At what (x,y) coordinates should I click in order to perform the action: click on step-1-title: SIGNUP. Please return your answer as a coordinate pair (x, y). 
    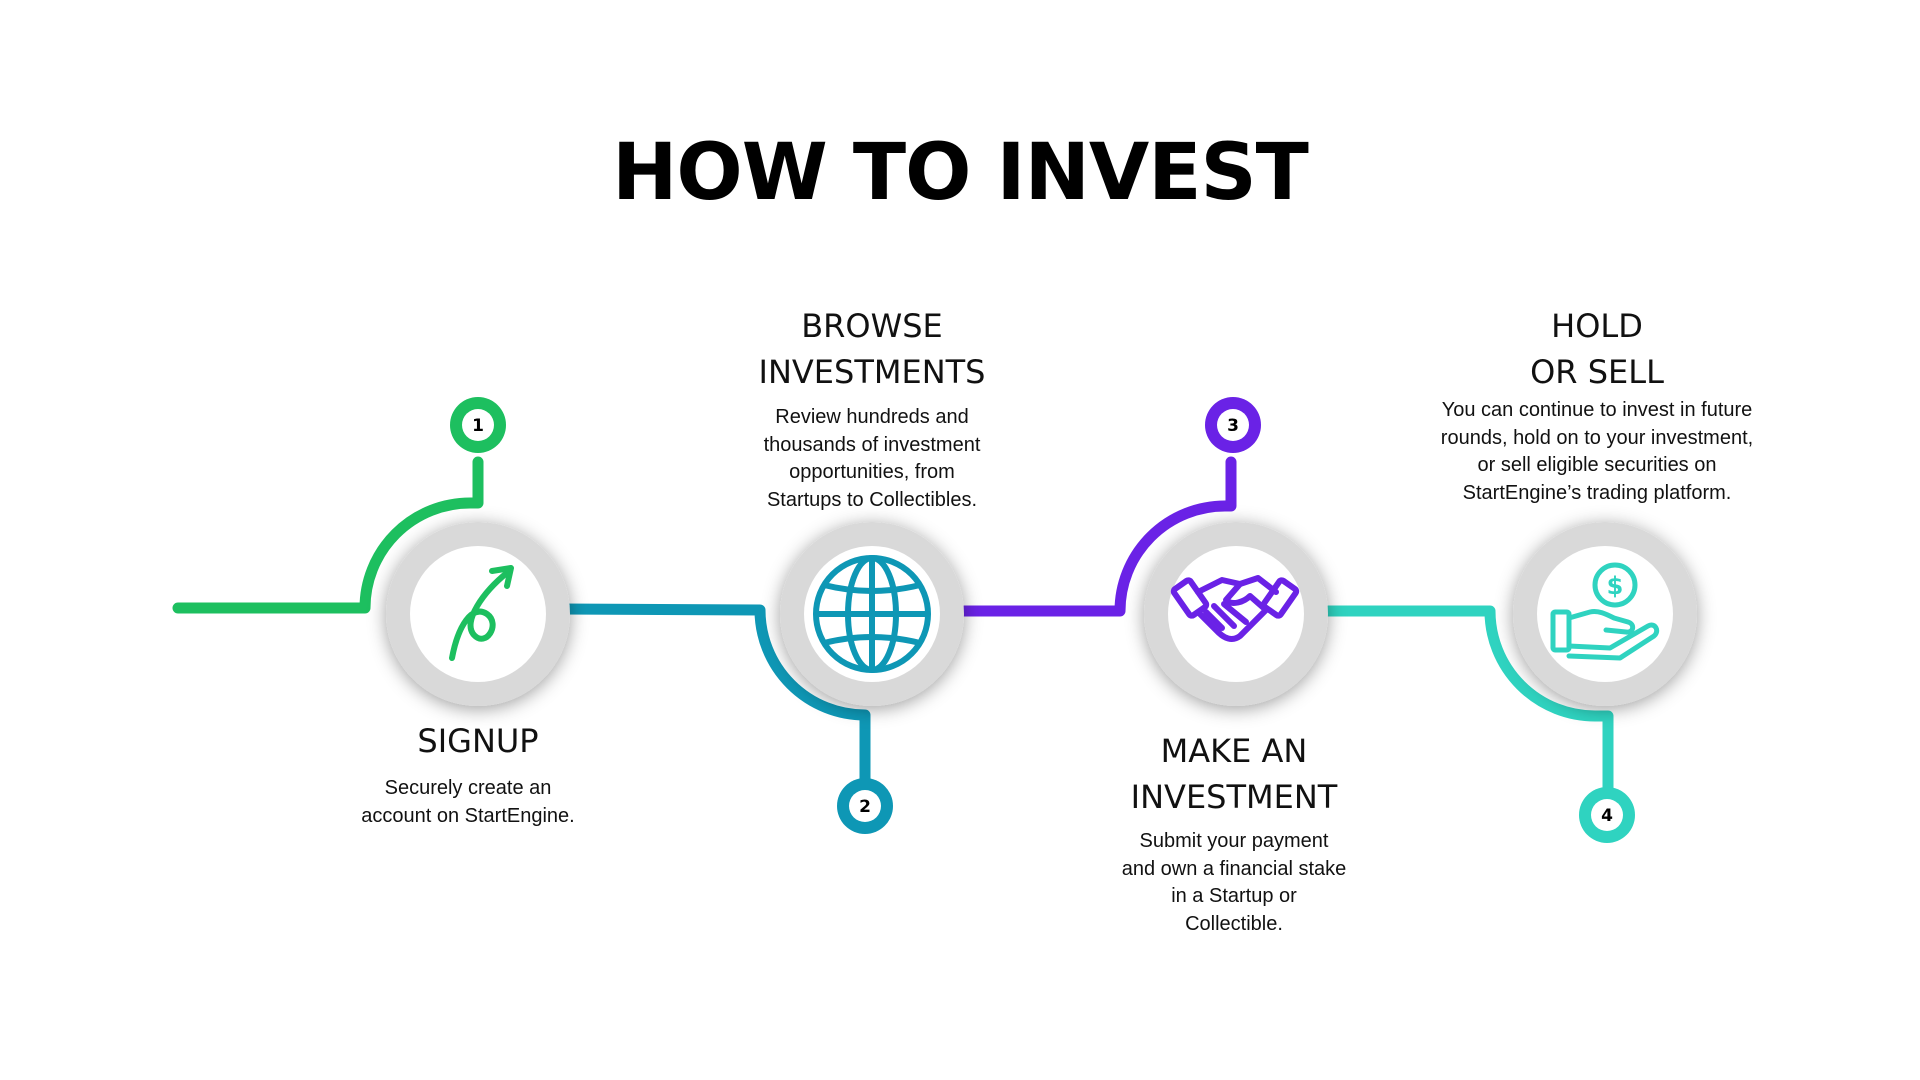
    Looking at the image, I should click on (478, 741).